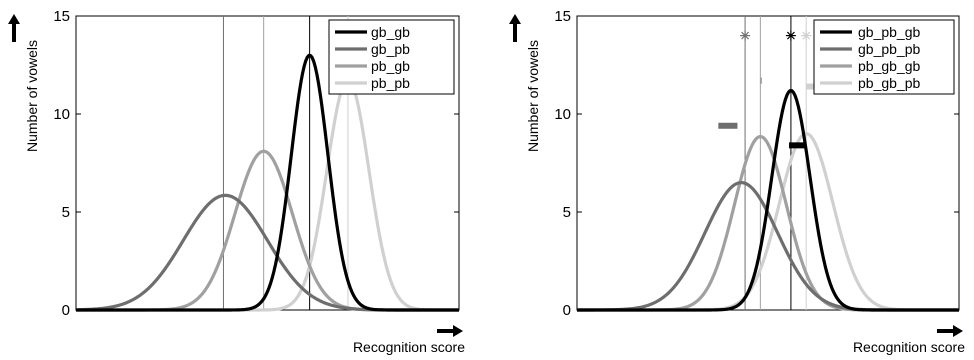 This screenshot has height=360, width=974. What do you see at coordinates (889, 83) in the screenshot?
I see `legend-label: pb_gb_pb` at bounding box center [889, 83].